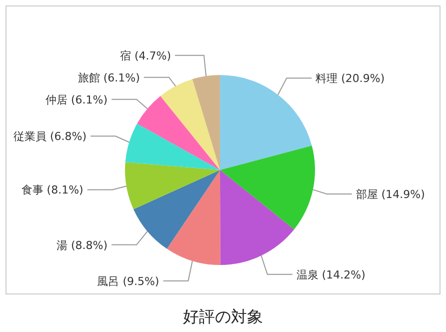 This screenshot has width=446, height=332. What do you see at coordinates (50, 137) in the screenshot?
I see `slice-label: 従業員 (6.8%)` at bounding box center [50, 137].